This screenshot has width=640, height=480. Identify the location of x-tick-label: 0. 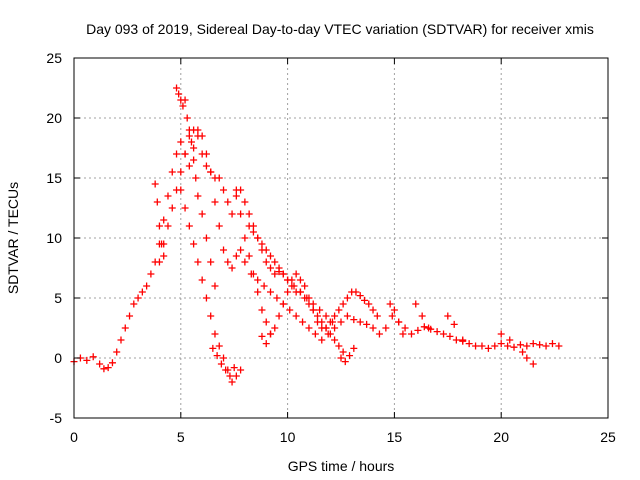
(74, 437).